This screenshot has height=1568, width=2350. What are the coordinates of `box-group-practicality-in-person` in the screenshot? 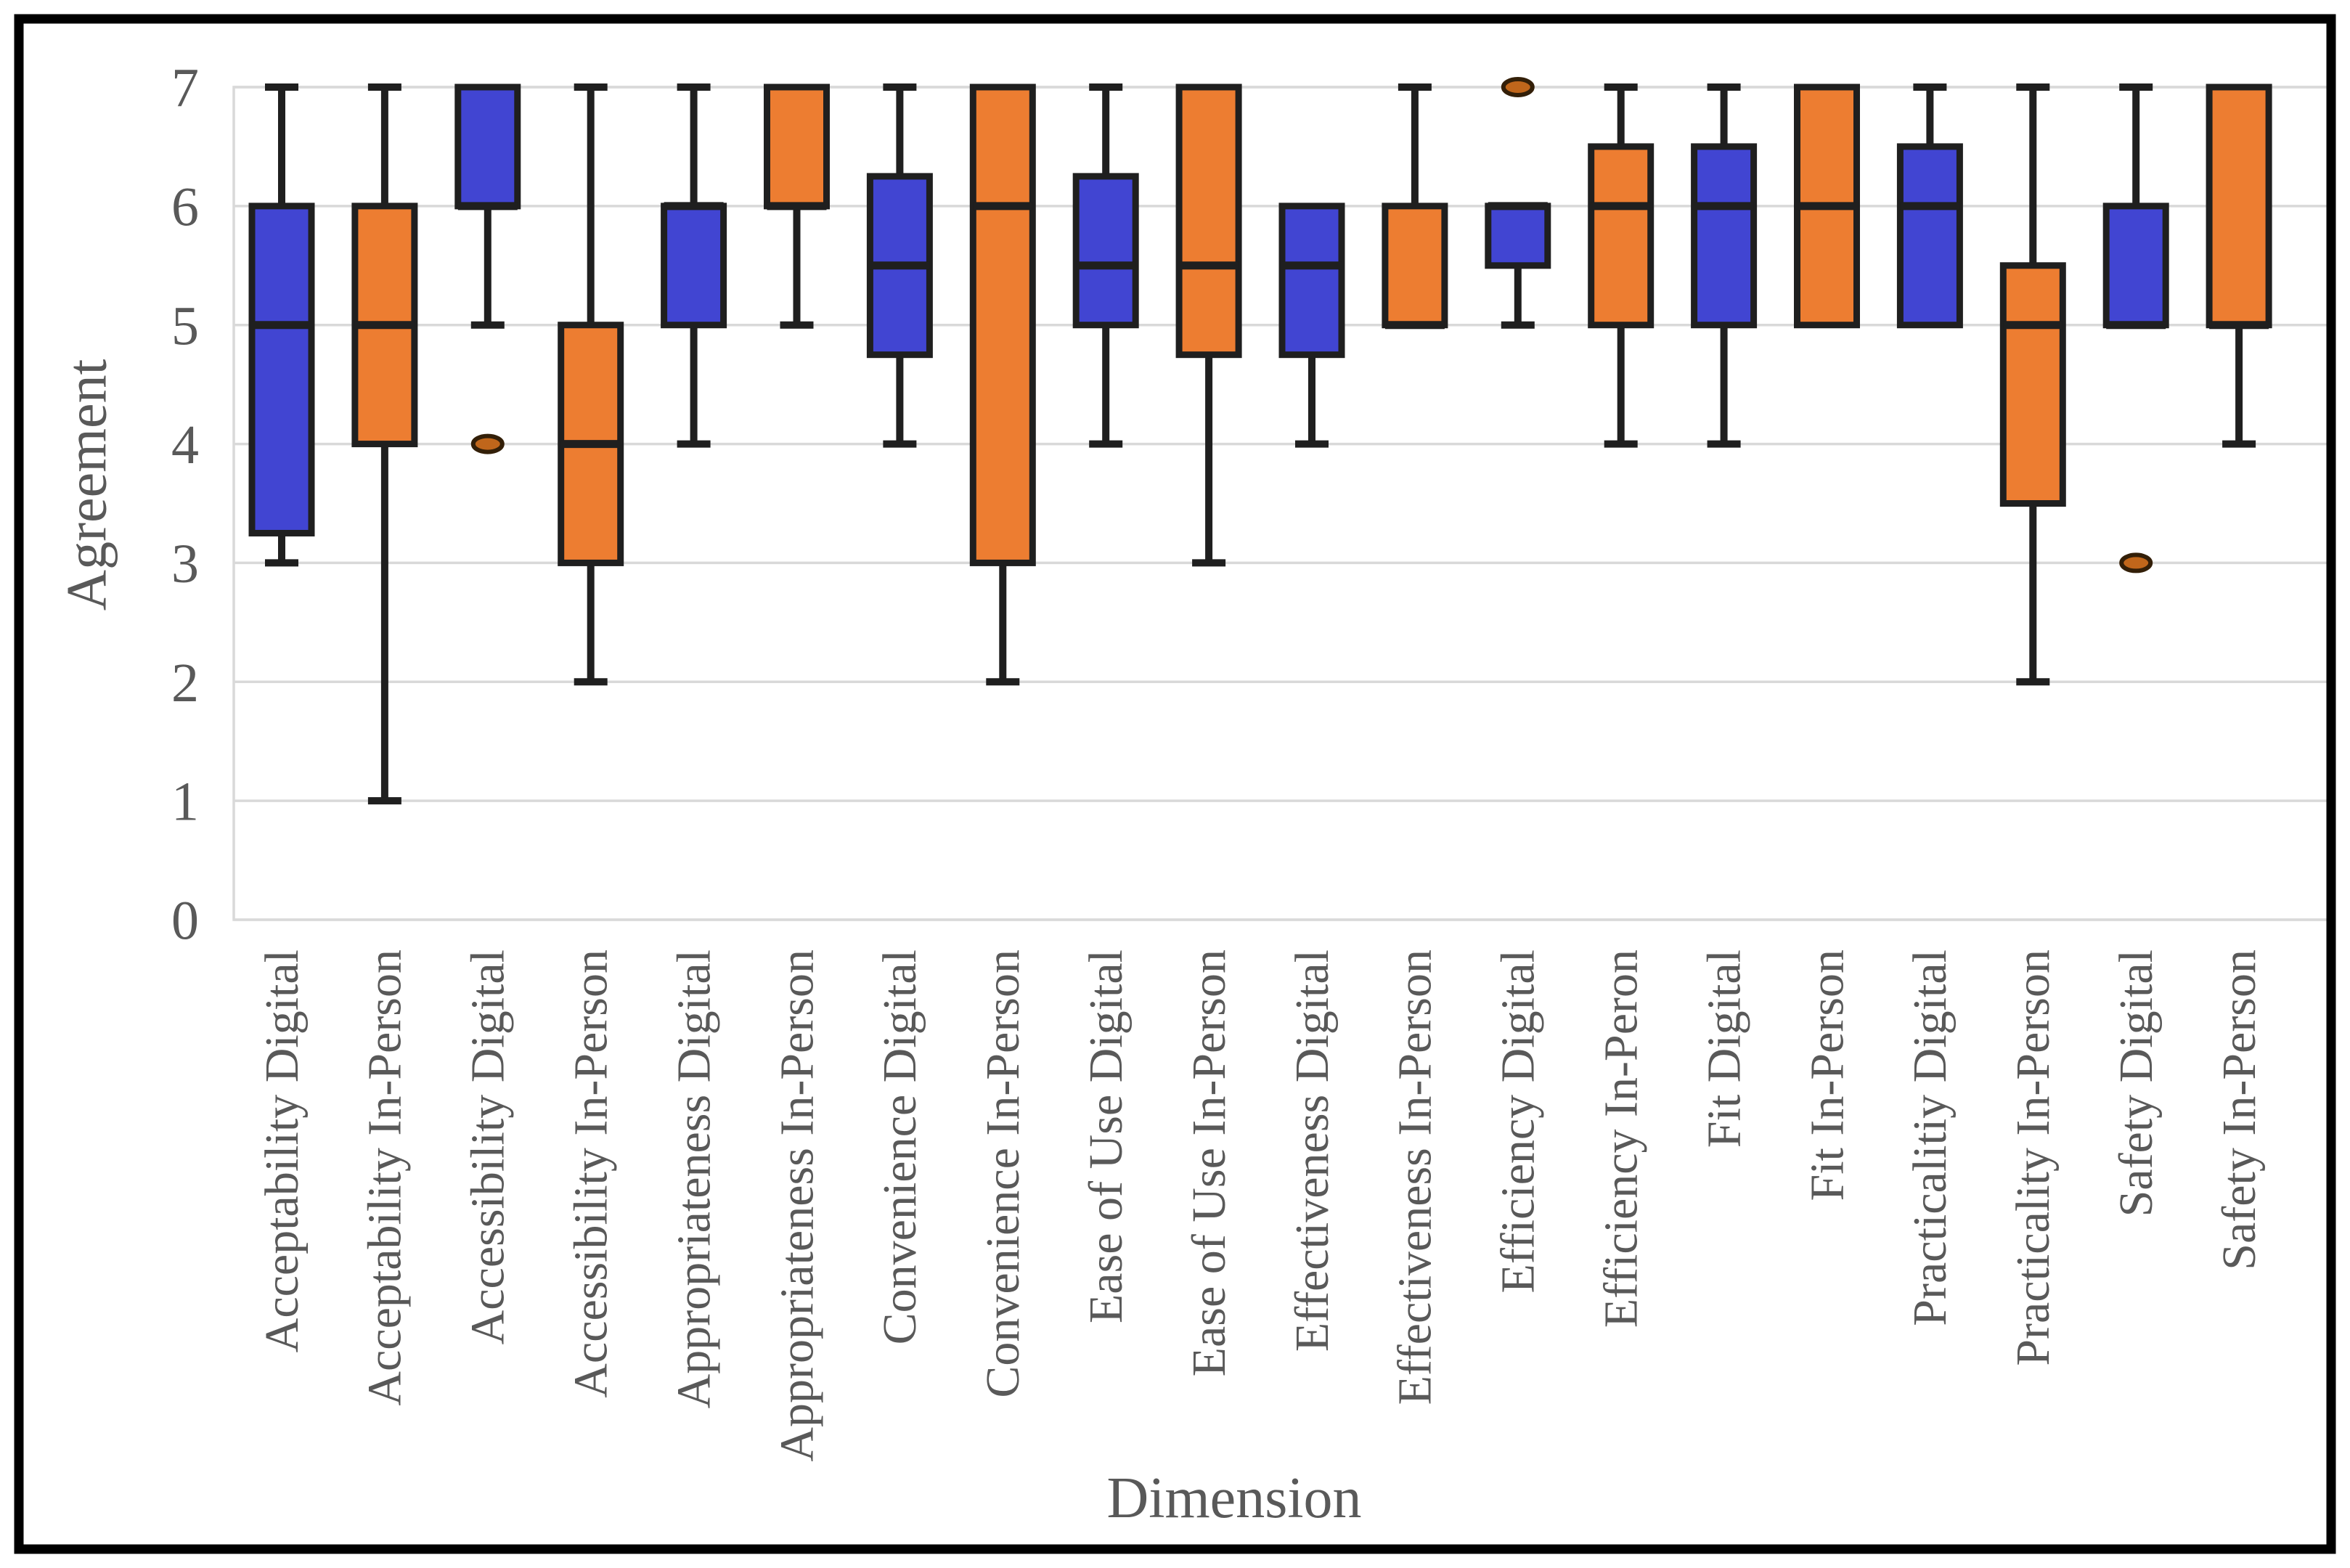 It's located at (2033, 385).